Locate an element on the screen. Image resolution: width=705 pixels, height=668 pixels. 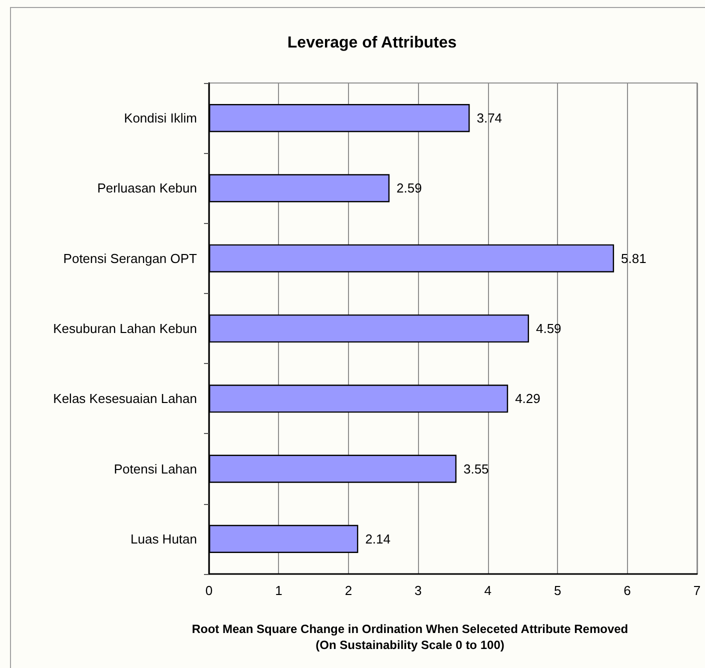
x-tick-label: 4 is located at coordinates (488, 590).